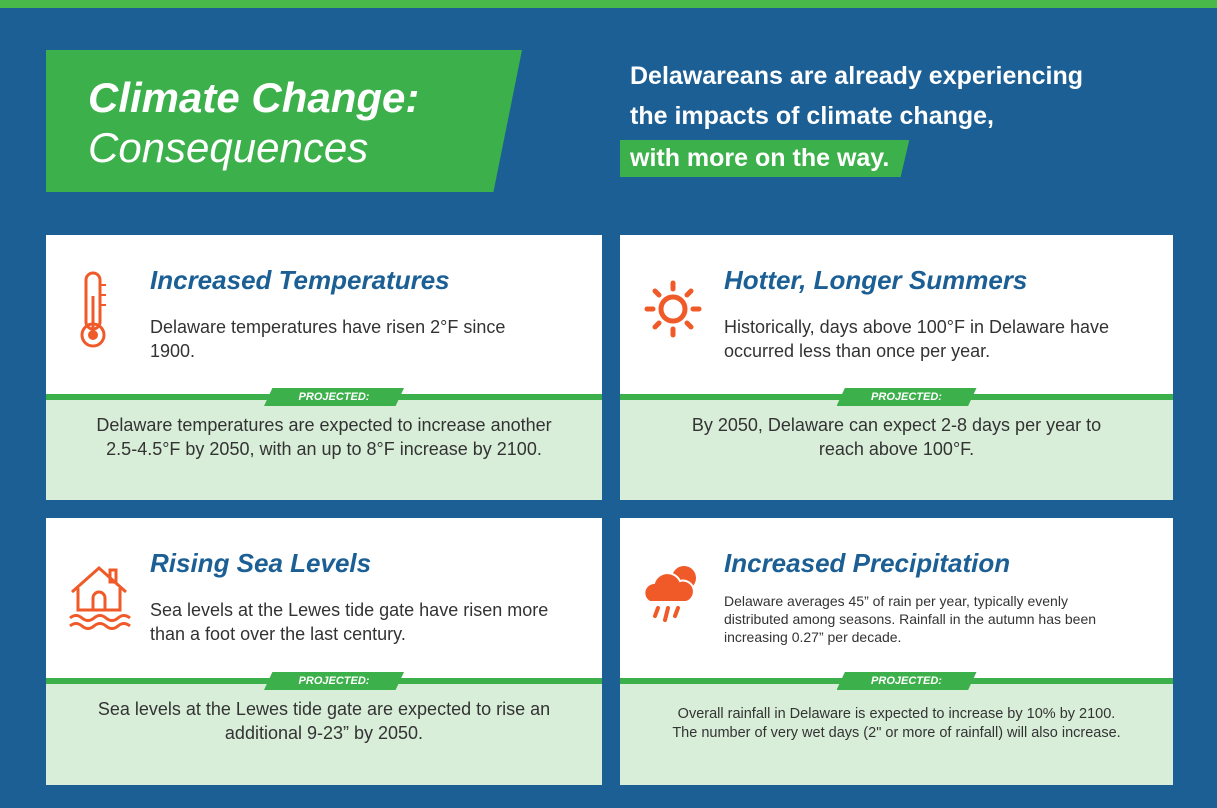 The image size is (1217, 808). What do you see at coordinates (812, 116) in the screenshot?
I see `subtitle: the impacts of climate change,` at bounding box center [812, 116].